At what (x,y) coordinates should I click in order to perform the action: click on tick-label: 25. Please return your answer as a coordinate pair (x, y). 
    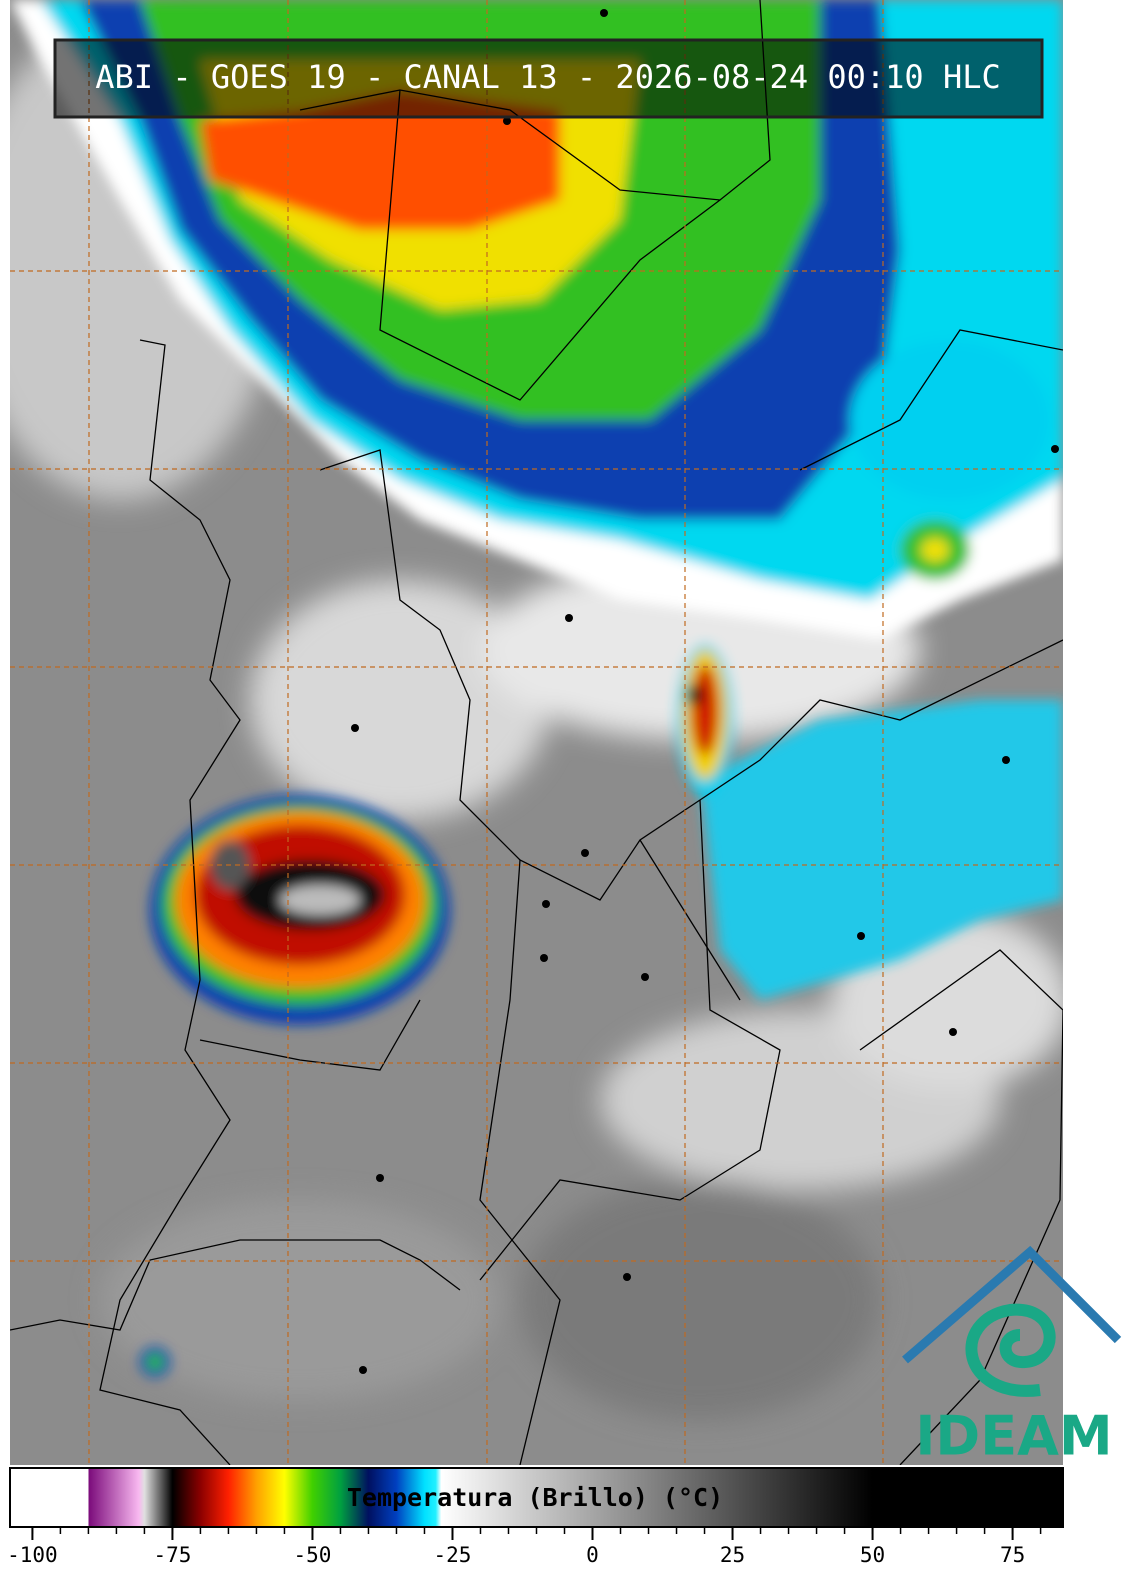
    Looking at the image, I should click on (732, 1555).